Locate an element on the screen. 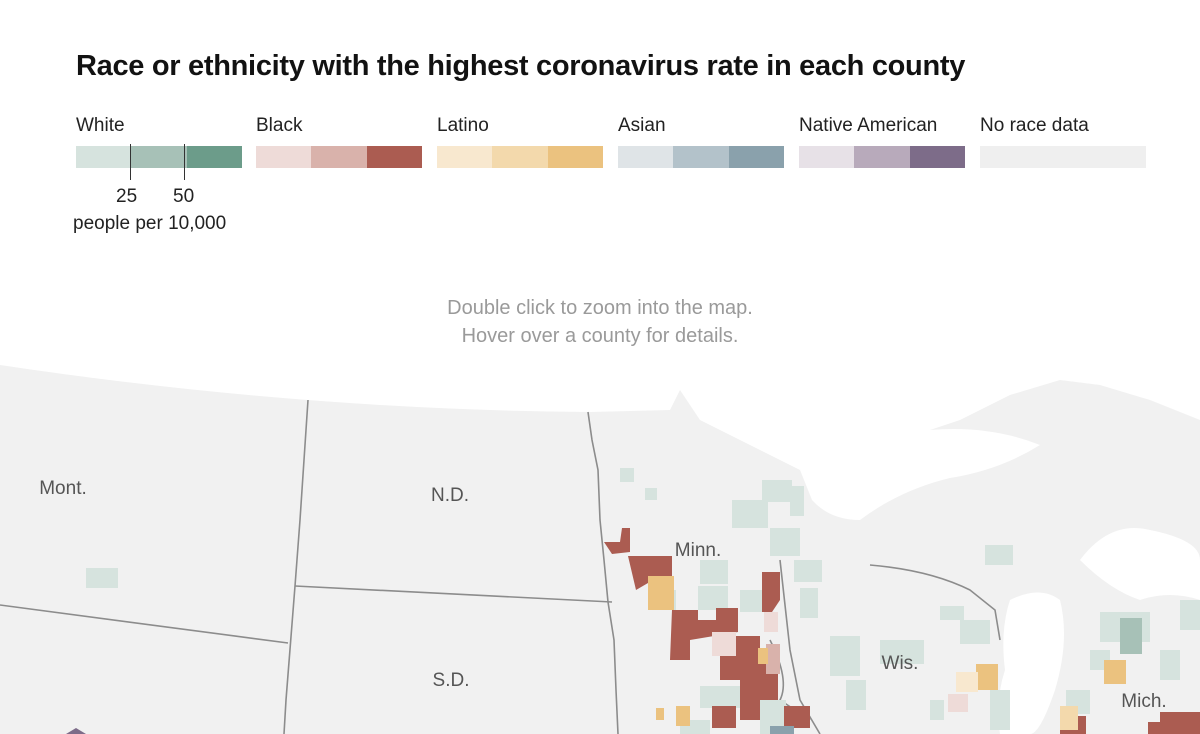 The height and width of the screenshot is (734, 1200). state-label-nd: N.D. is located at coordinates (450, 495).